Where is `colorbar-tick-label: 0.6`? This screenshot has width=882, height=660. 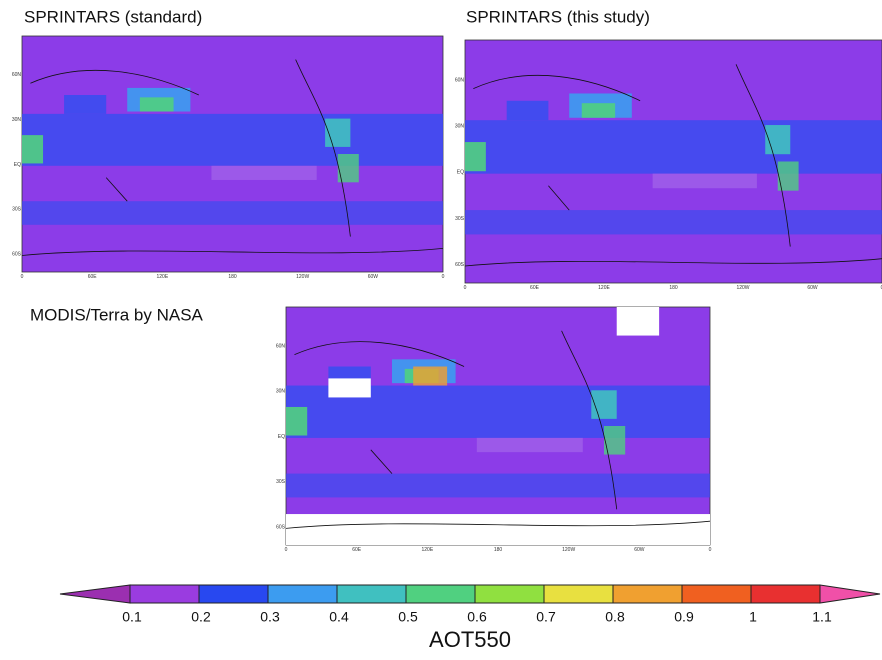
colorbar-tick-label: 0.6 is located at coordinates (477, 617).